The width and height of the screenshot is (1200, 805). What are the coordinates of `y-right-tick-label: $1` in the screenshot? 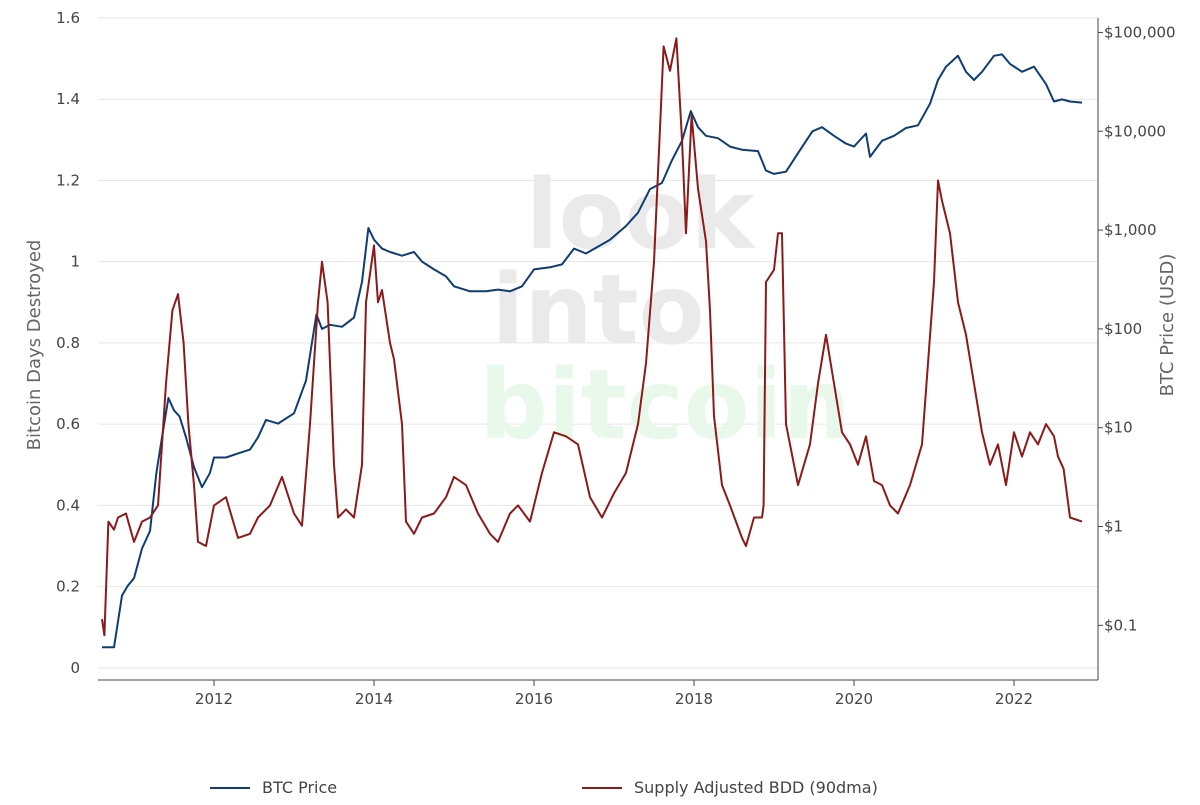 It's located at (1113, 527).